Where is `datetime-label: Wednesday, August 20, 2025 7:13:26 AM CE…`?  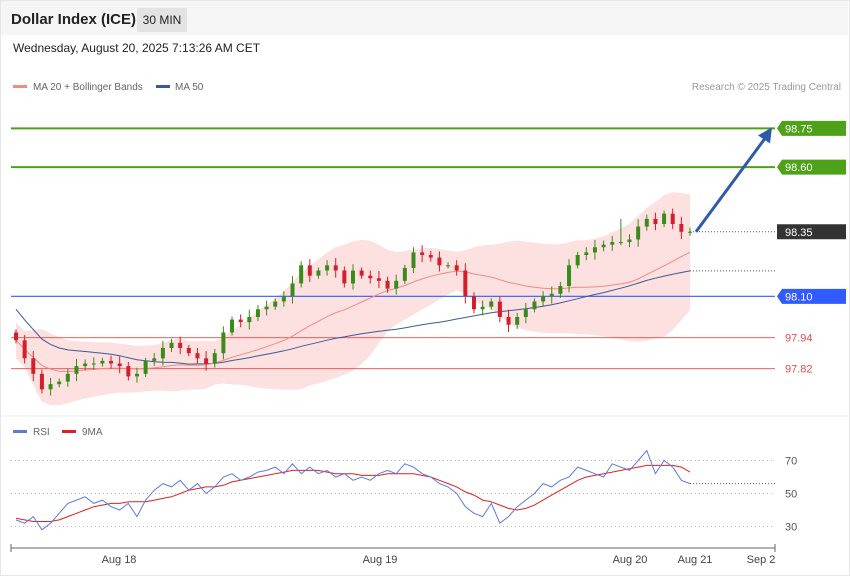 datetime-label: Wednesday, August 20, 2025 7:13:26 AM CE… is located at coordinates (137, 48).